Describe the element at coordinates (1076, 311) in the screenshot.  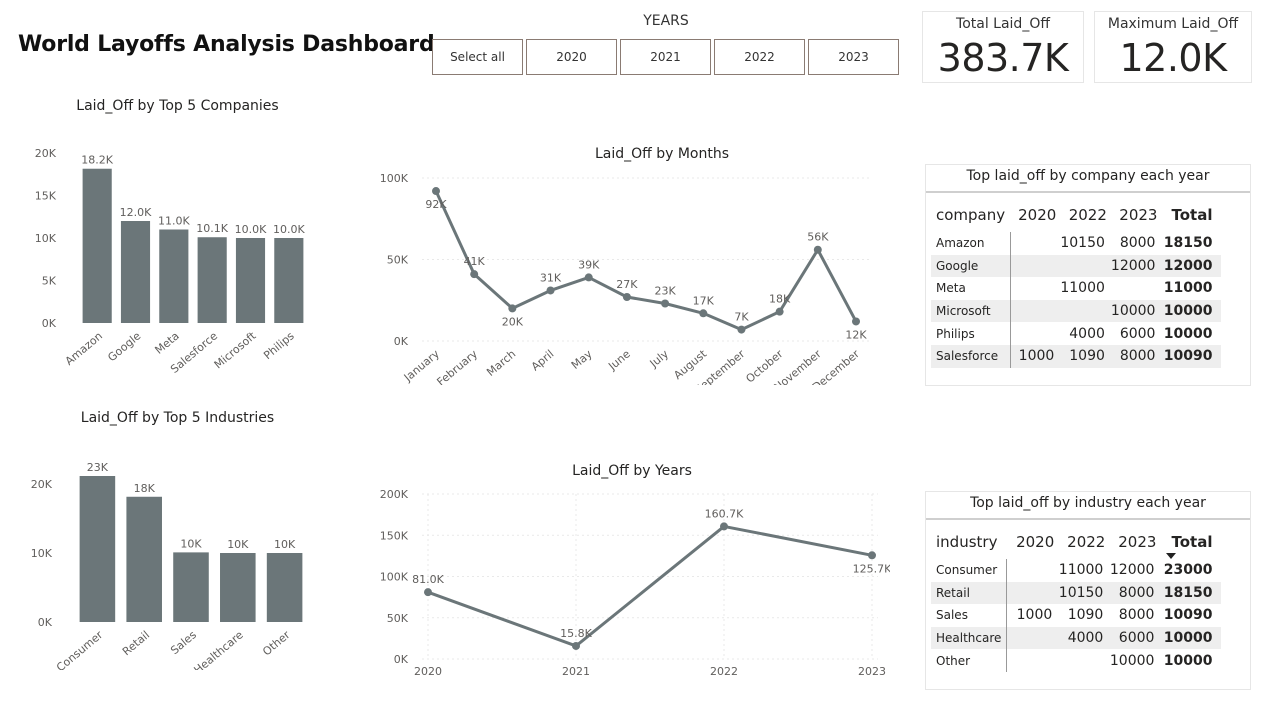
I see `table-row: Microsoft 10000 10000` at that location.